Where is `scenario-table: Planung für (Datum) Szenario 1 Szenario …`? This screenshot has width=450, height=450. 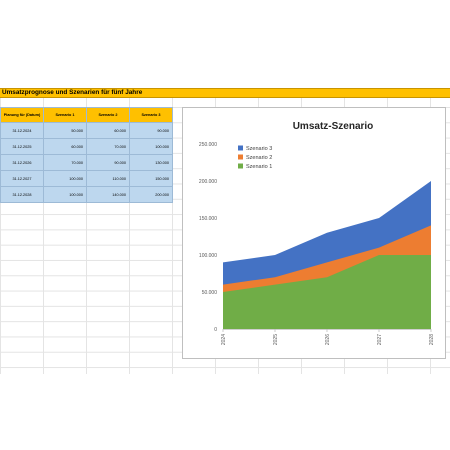
scenario-table: Planung für (Datum) Szenario 1 Szenario … is located at coordinates (86, 155).